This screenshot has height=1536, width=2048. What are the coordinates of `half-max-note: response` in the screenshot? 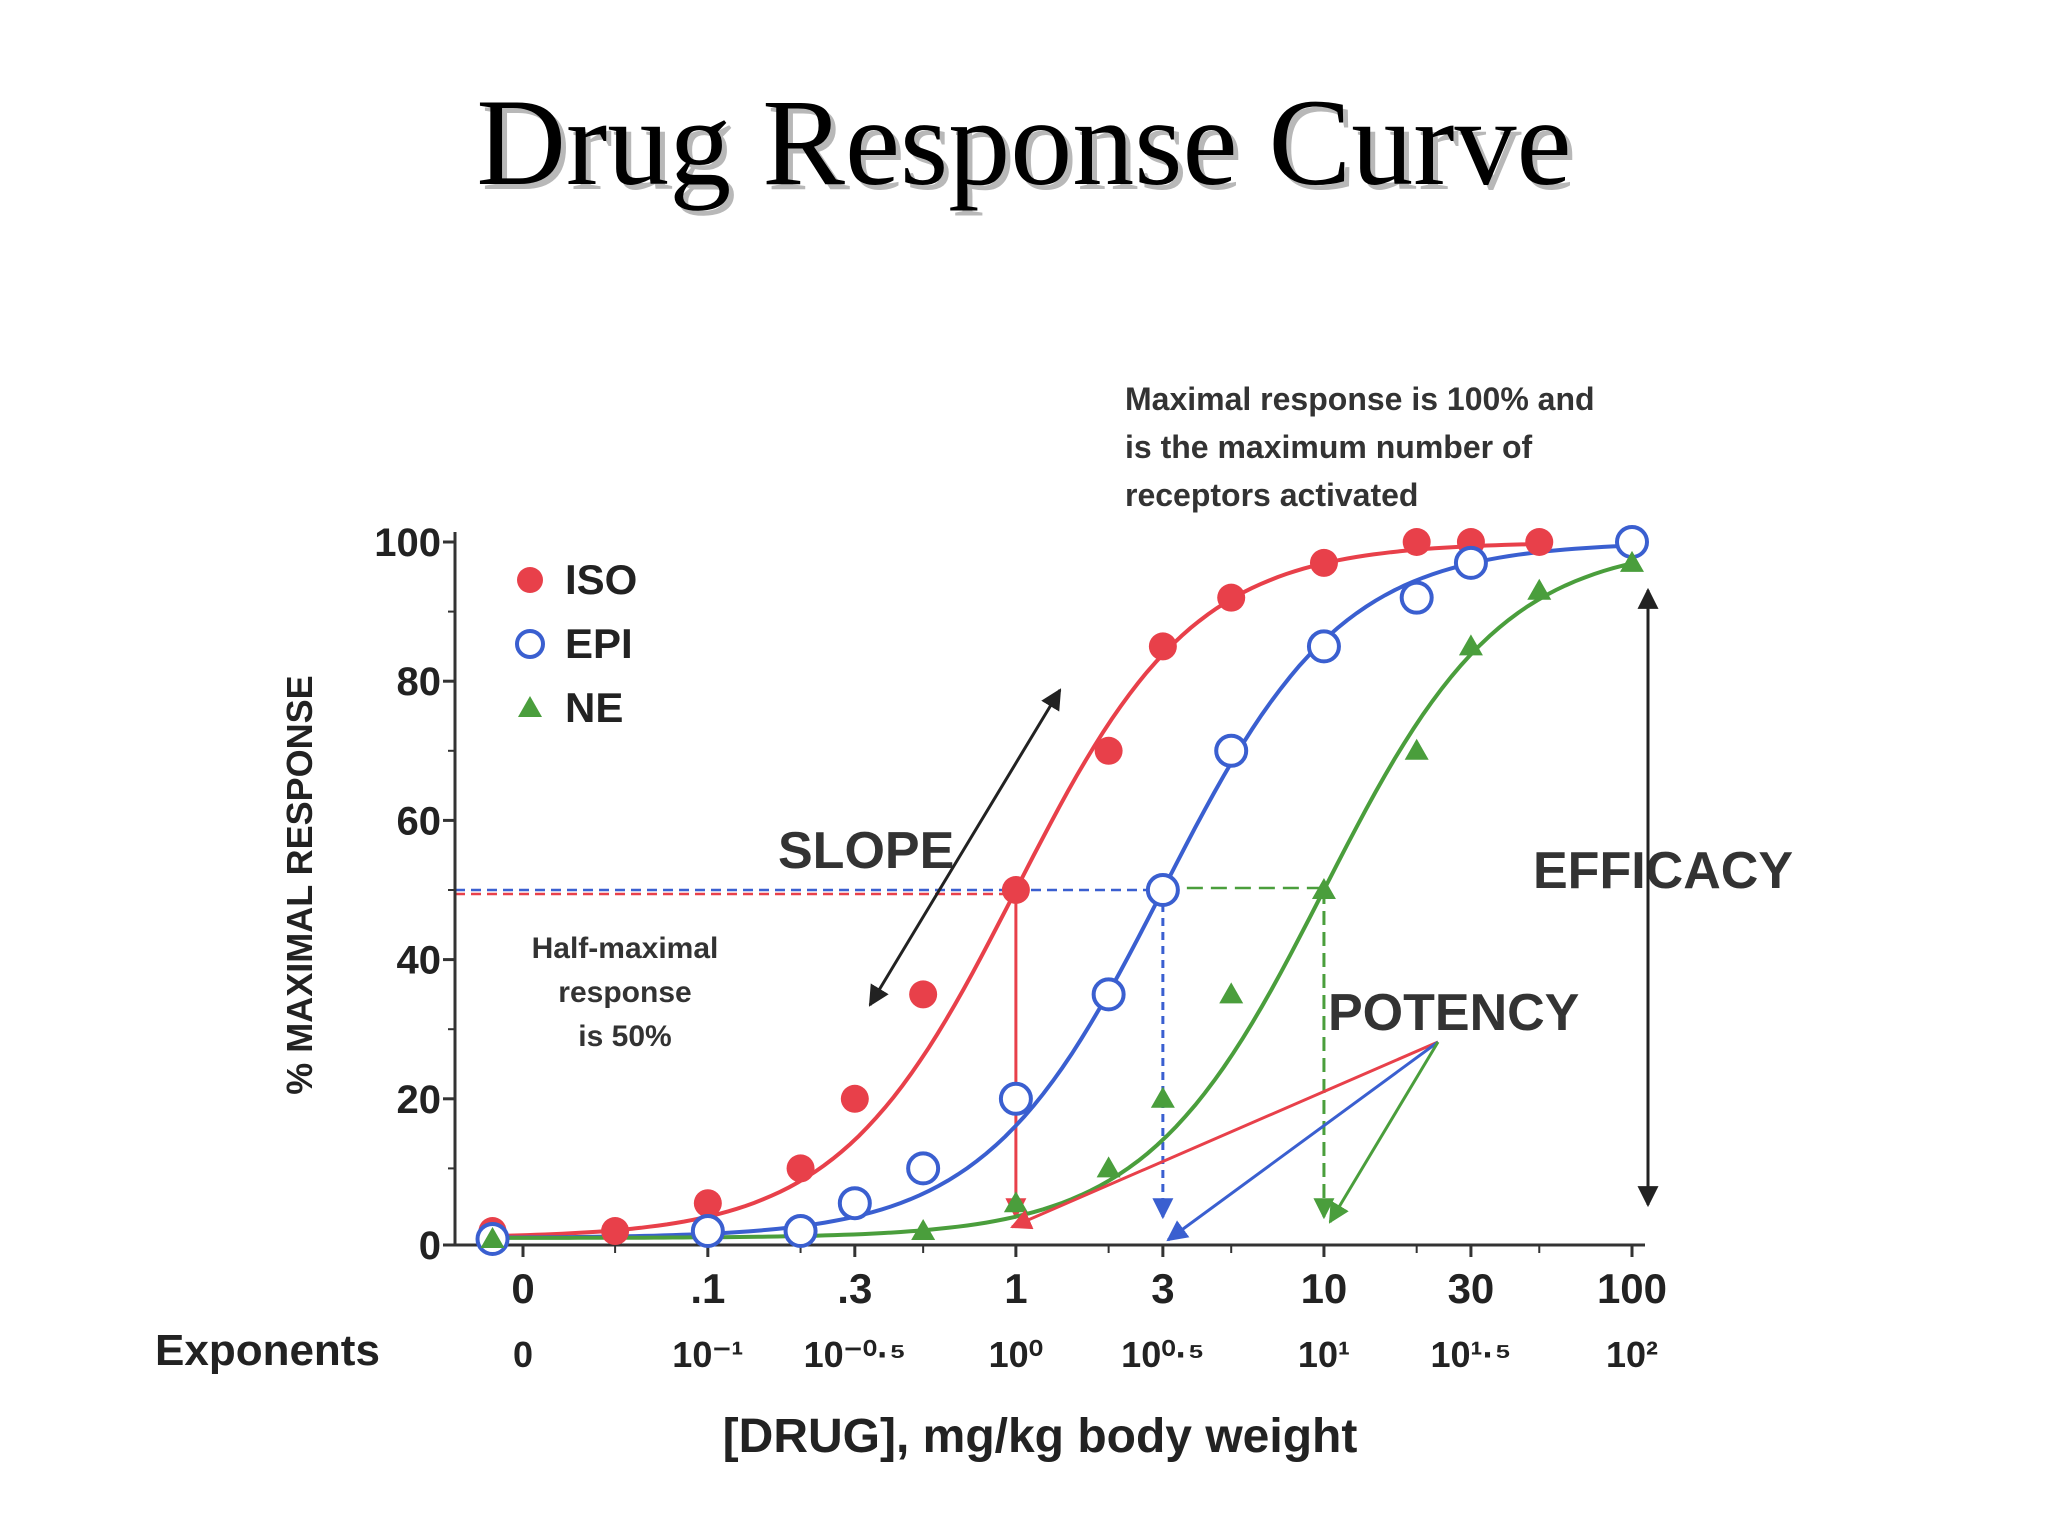 It's located at (624, 992).